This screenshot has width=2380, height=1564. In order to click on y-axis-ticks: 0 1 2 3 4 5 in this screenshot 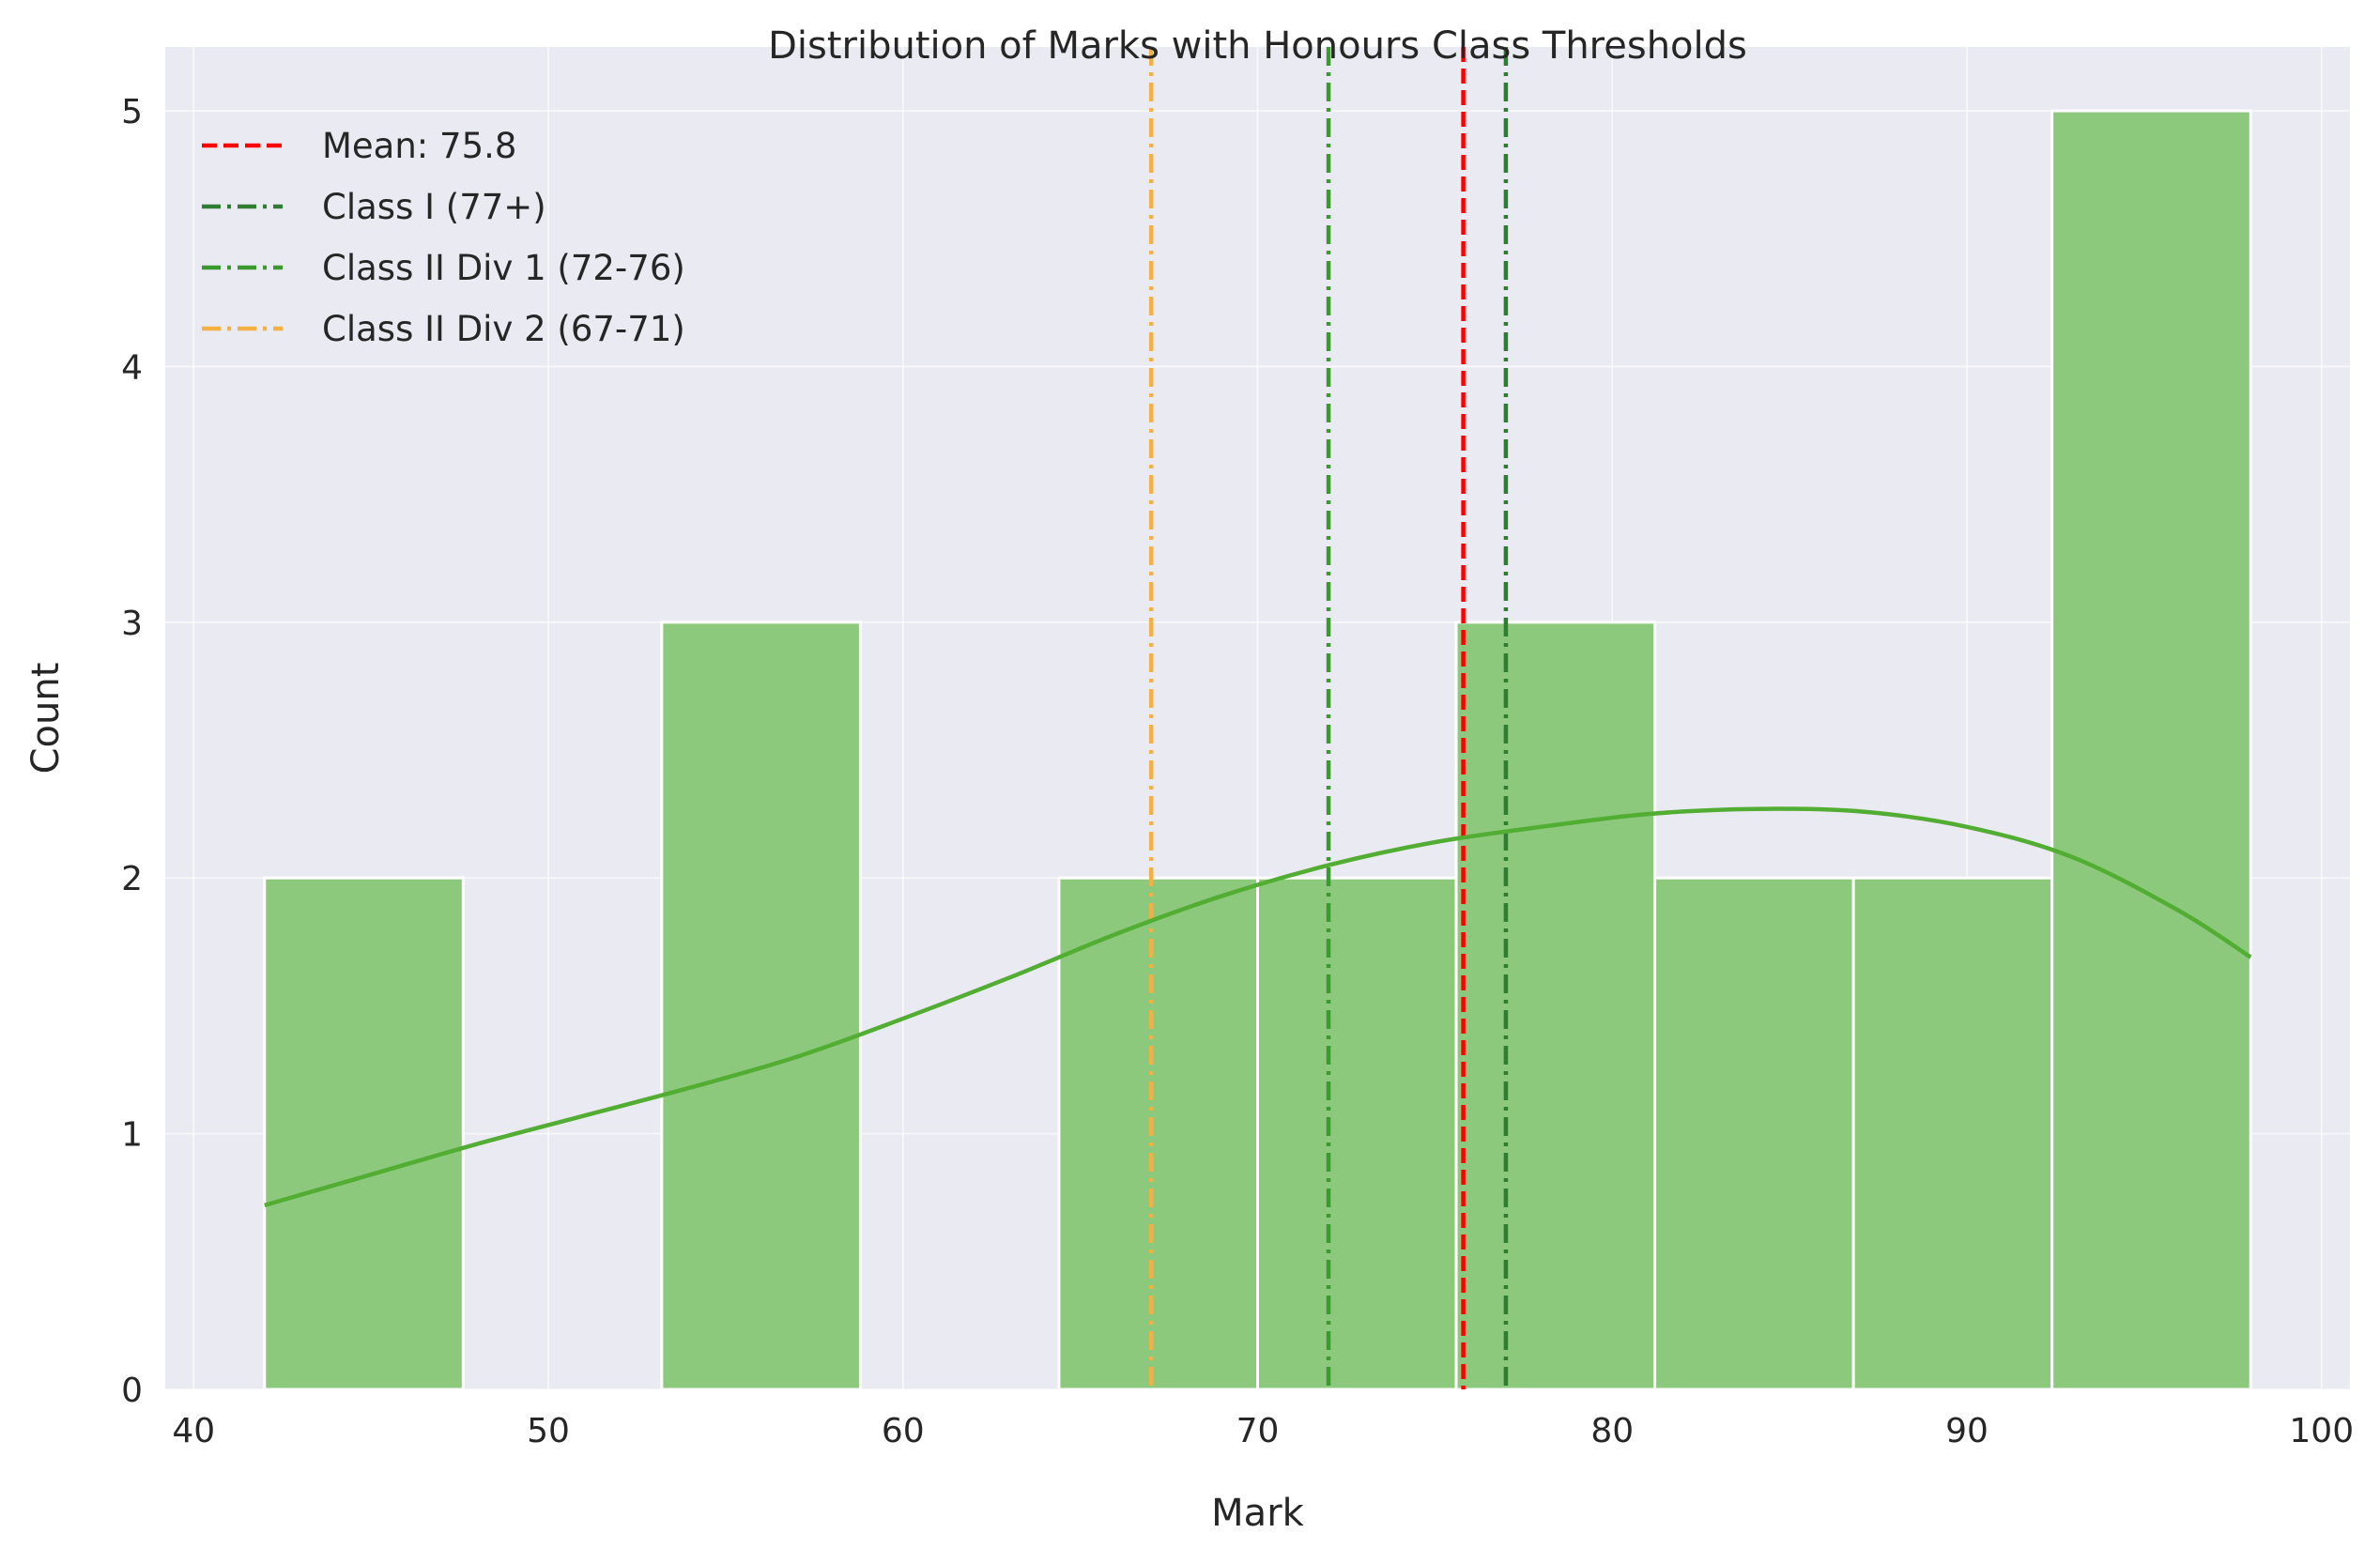, I will do `click(132, 752)`.